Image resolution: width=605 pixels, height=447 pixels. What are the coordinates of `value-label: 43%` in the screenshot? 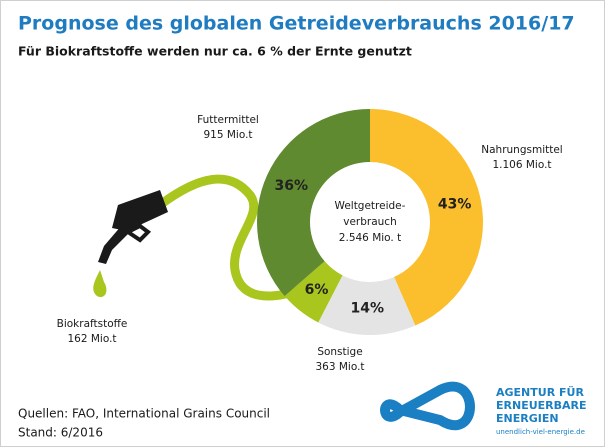 It's located at (455, 204).